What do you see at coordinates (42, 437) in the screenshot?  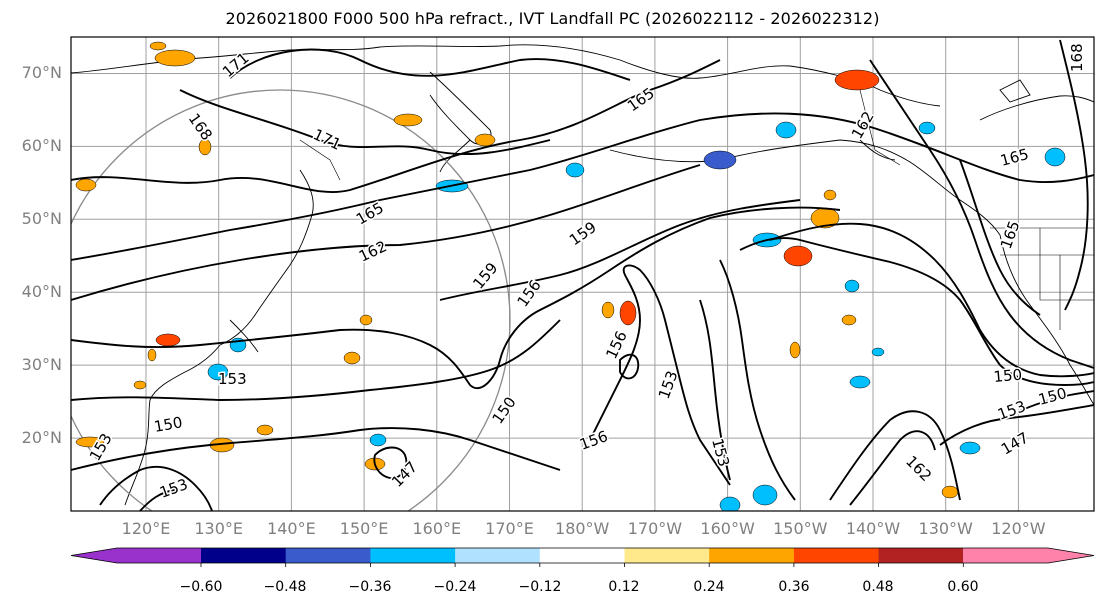 I see `lat-label: 20°N` at bounding box center [42, 437].